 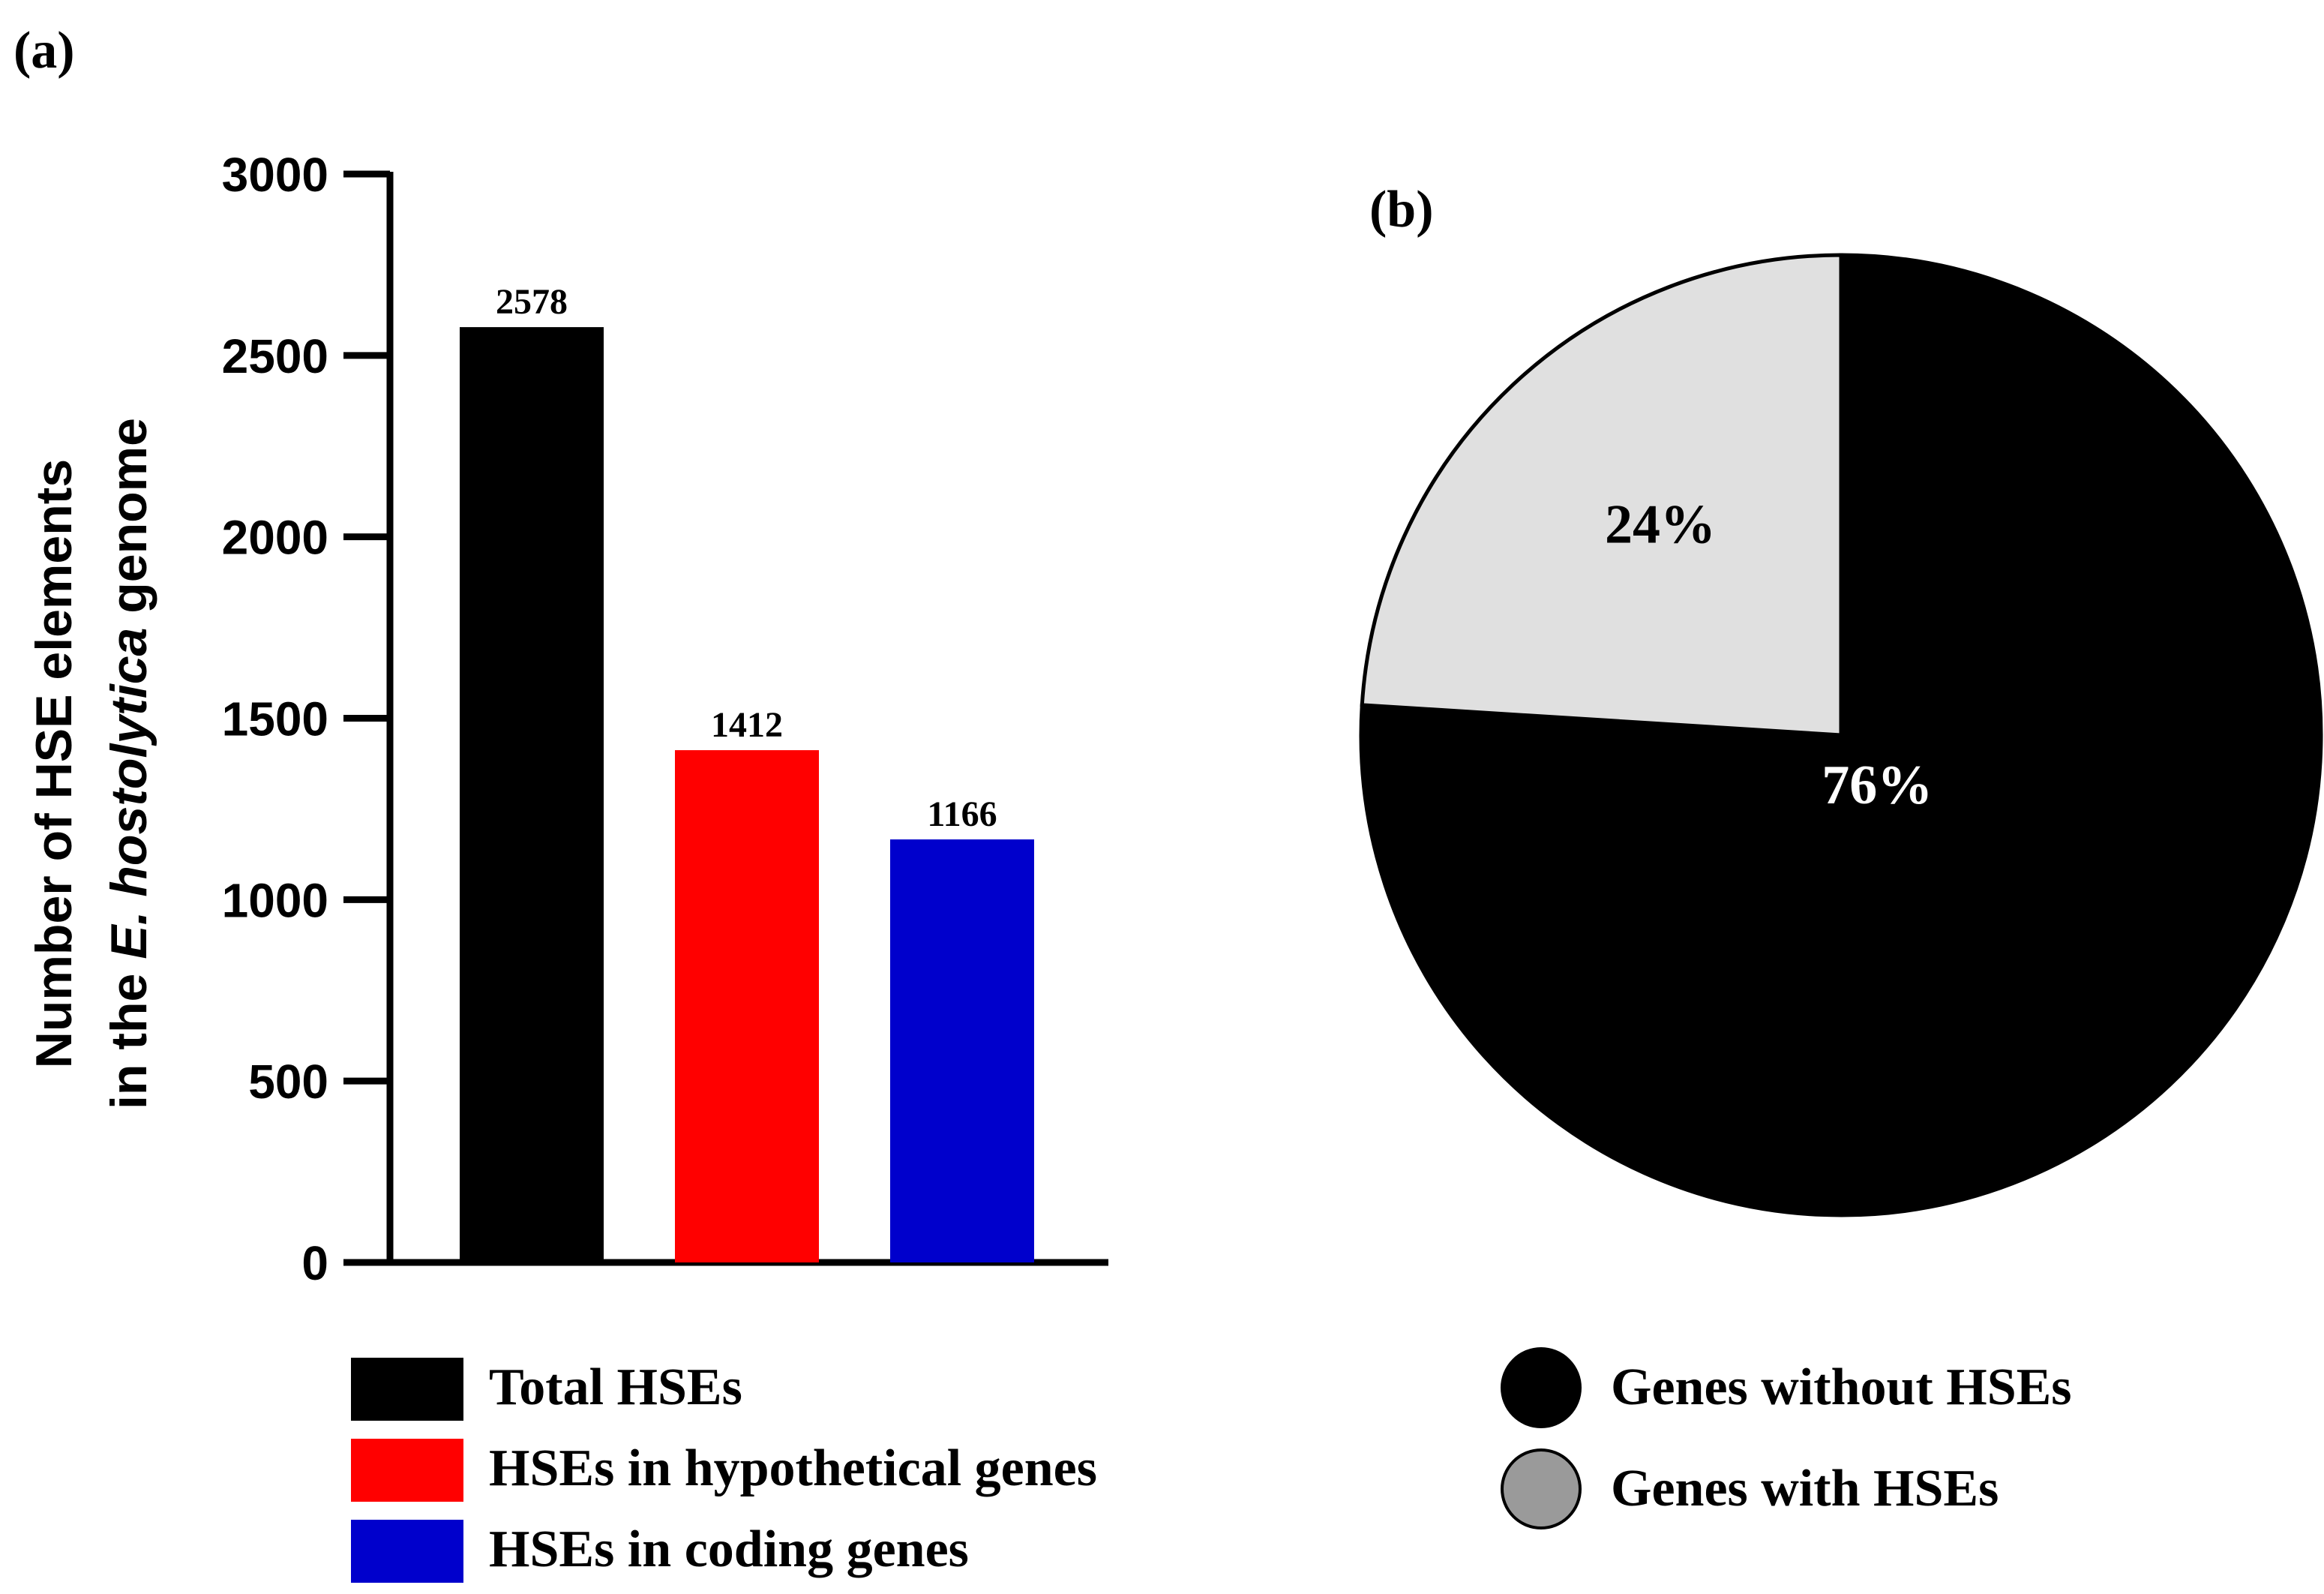 I want to click on panel-b-label: (b), so click(x=1401, y=210).